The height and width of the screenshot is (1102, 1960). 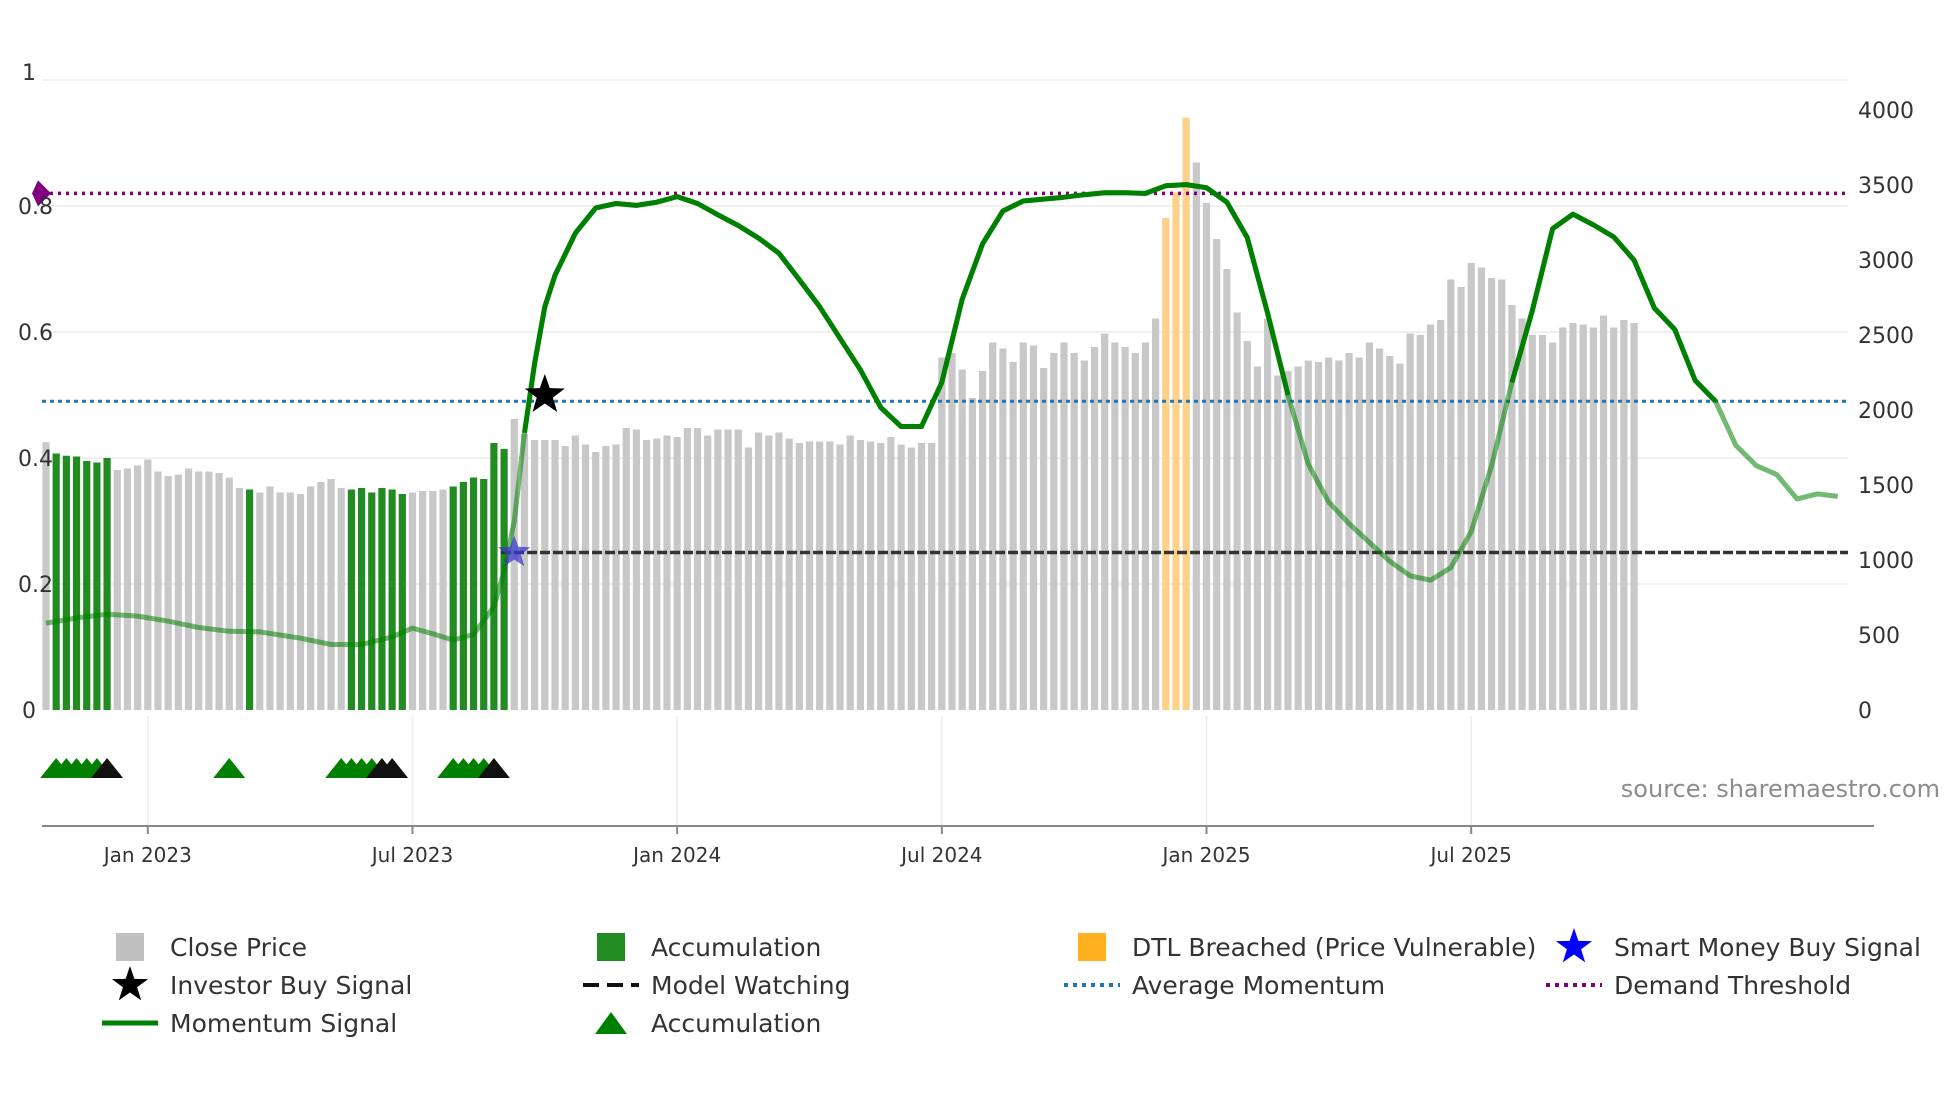 What do you see at coordinates (35, 207) in the screenshot?
I see `left-axis-tick-label: 0.8` at bounding box center [35, 207].